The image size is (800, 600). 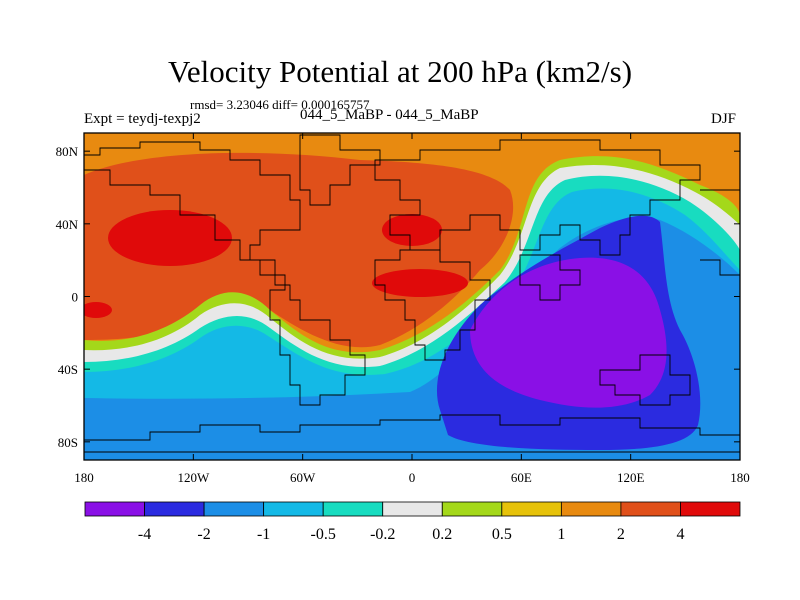 What do you see at coordinates (67, 151) in the screenshot?
I see `y-tick-label: 80N` at bounding box center [67, 151].